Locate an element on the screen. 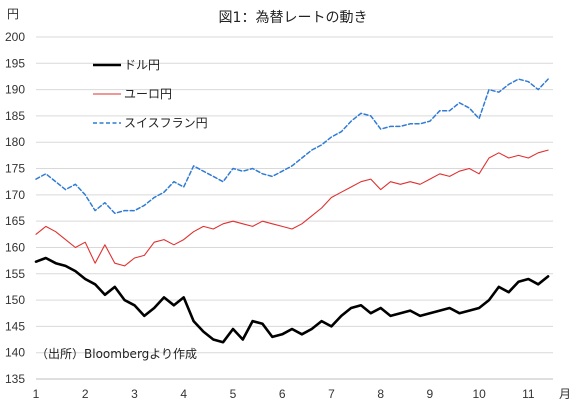 Image resolution: width=587 pixels, height=408 pixels. y-tick-label: 135 is located at coordinates (15, 379).